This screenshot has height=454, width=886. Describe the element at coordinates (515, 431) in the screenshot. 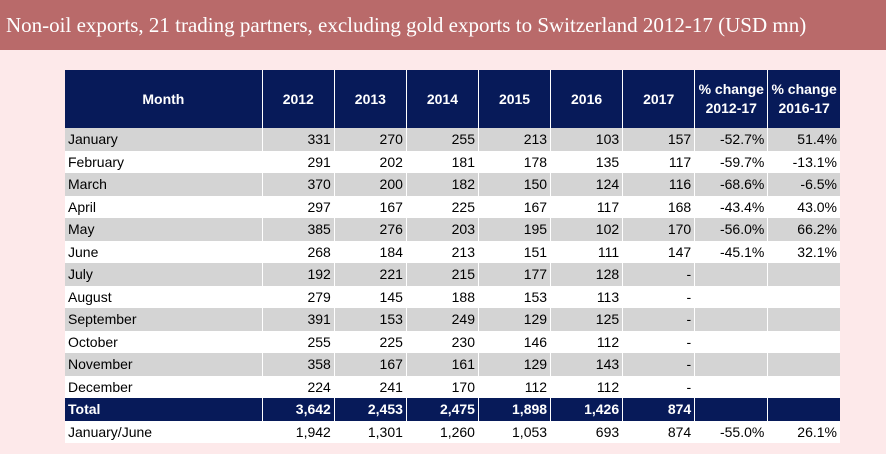

I see `value-cell: 1,053` at that location.